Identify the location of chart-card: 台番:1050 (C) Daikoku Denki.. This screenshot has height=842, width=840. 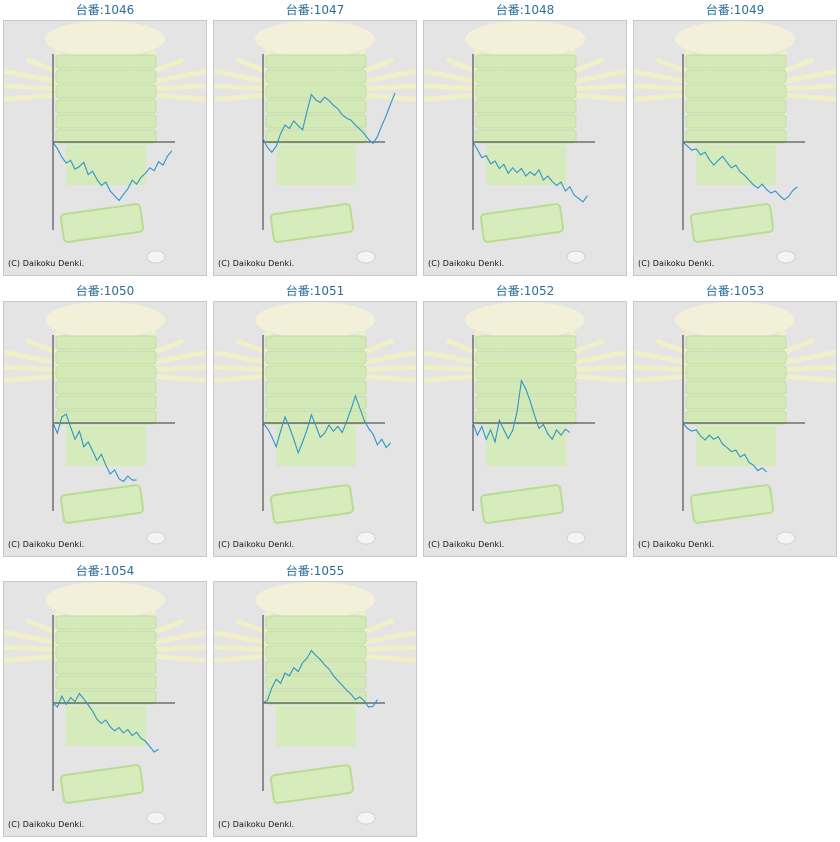
(105, 421).